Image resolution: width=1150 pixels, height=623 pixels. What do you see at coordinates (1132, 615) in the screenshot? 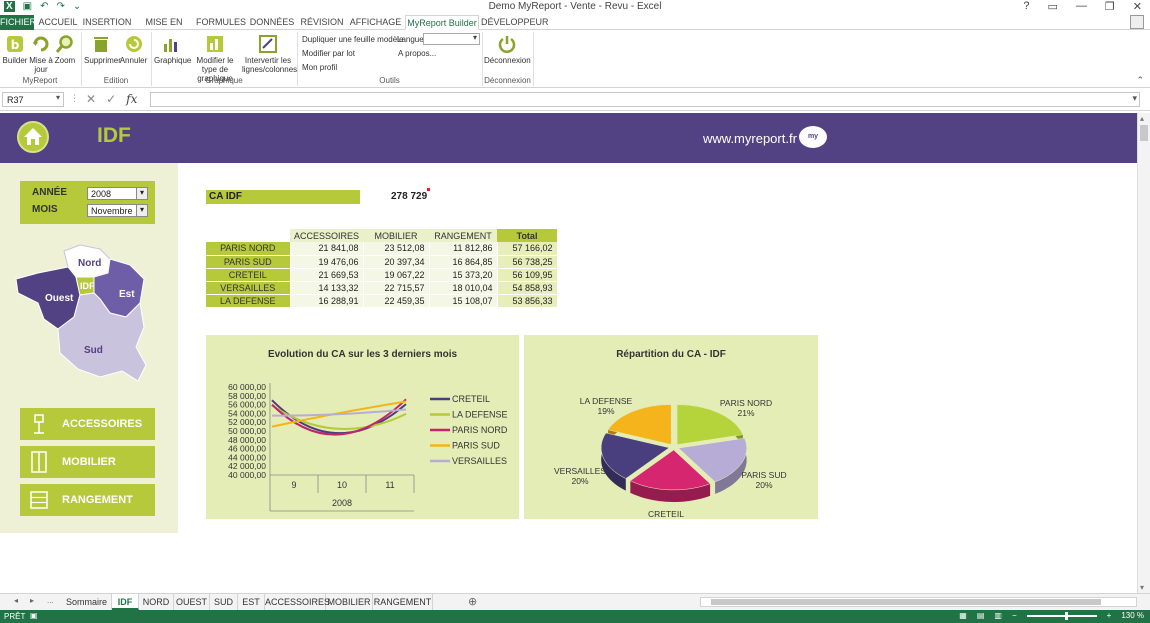
I see `zoom-level: 130 %` at bounding box center [1132, 615].